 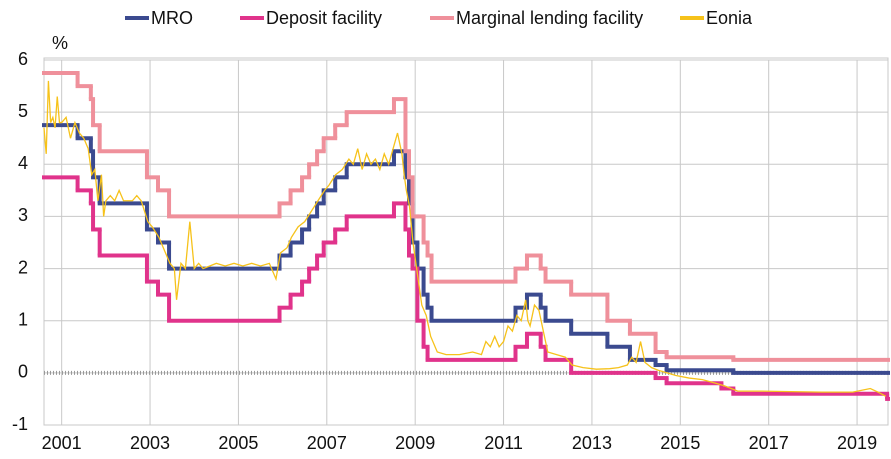 I want to click on legend-label: Deposit facility, so click(x=324, y=18).